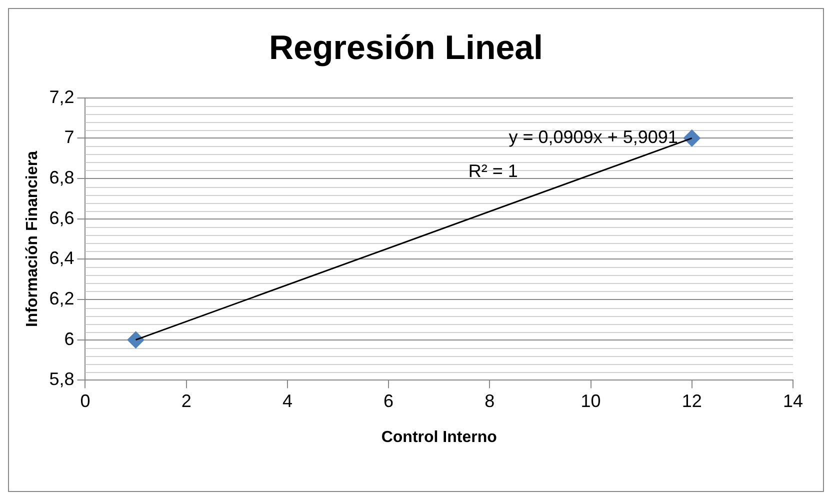 The height and width of the screenshot is (500, 832). Describe the element at coordinates (33, 239) in the screenshot. I see `y-axis-title: Información Financiera` at that location.